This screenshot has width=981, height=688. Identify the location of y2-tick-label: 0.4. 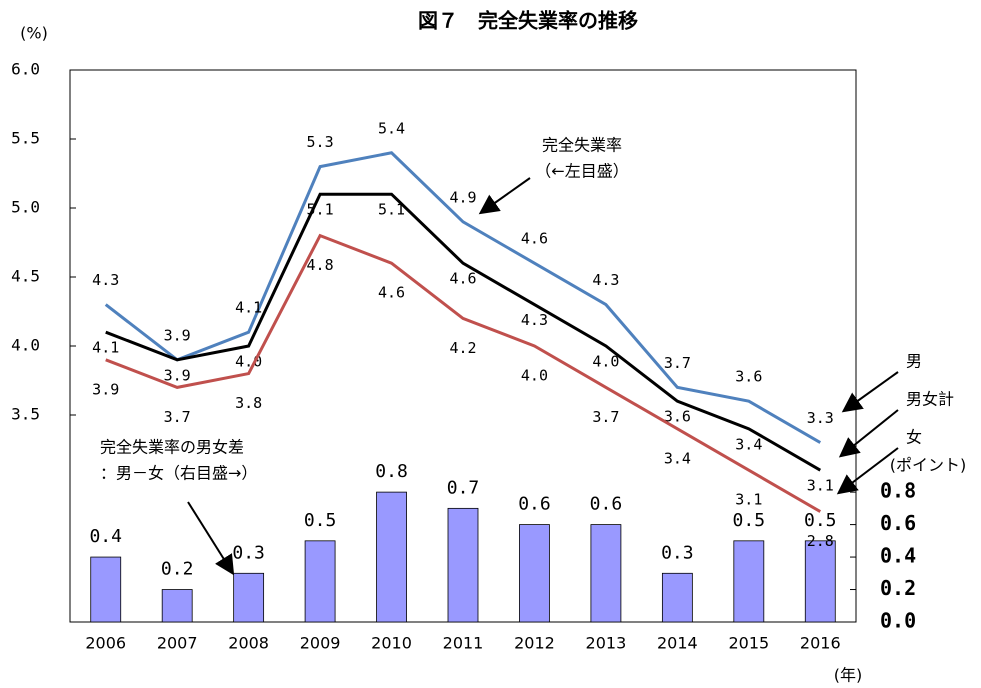
(898, 556).